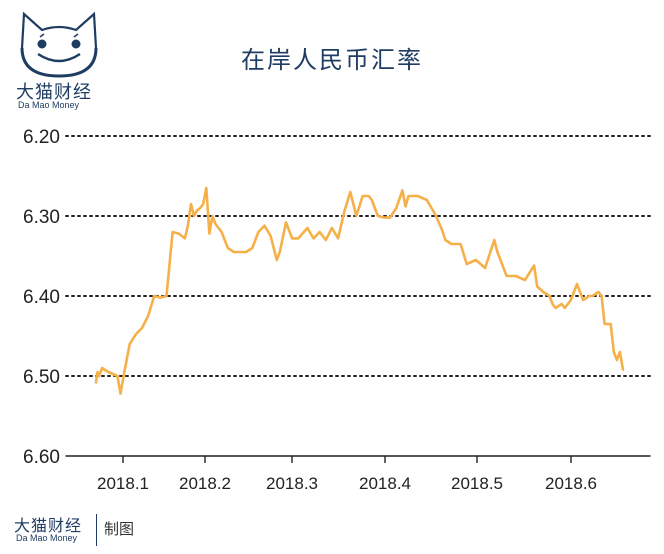 This screenshot has height=554, width=664. Describe the element at coordinates (48, 526) in the screenshot. I see `footer-brand-cn: 大猫财经` at that location.